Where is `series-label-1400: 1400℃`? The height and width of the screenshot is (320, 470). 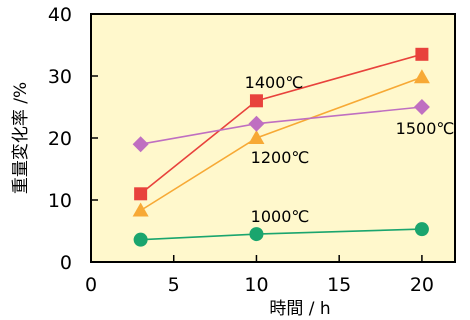
series-label-1400: 1400℃ is located at coordinates (274, 82).